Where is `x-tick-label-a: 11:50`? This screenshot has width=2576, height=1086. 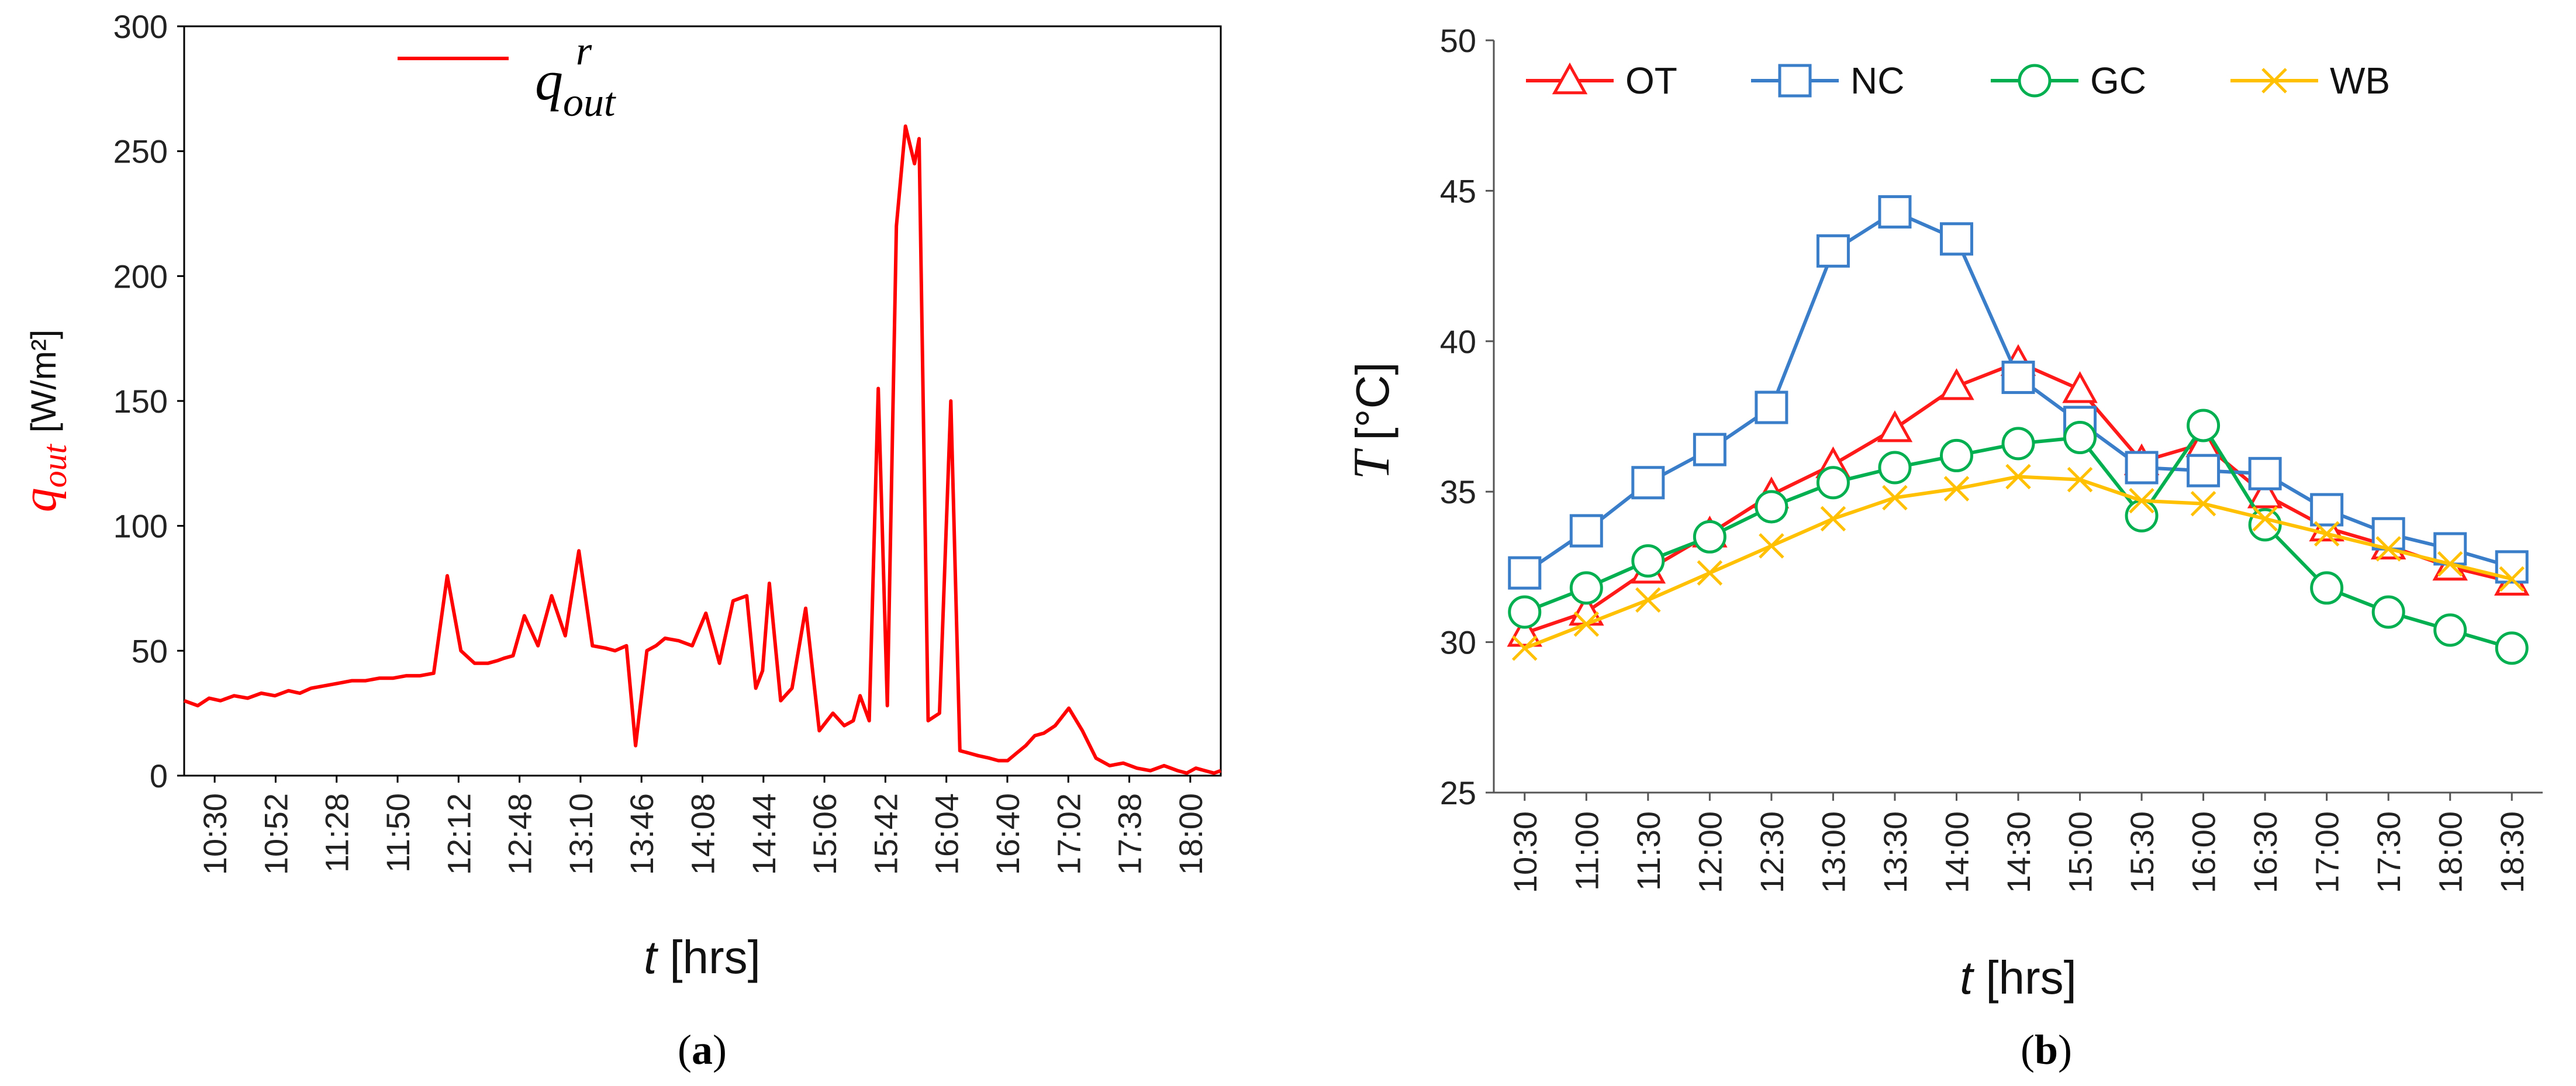 x-tick-label-a: 11:50 is located at coordinates (398, 833).